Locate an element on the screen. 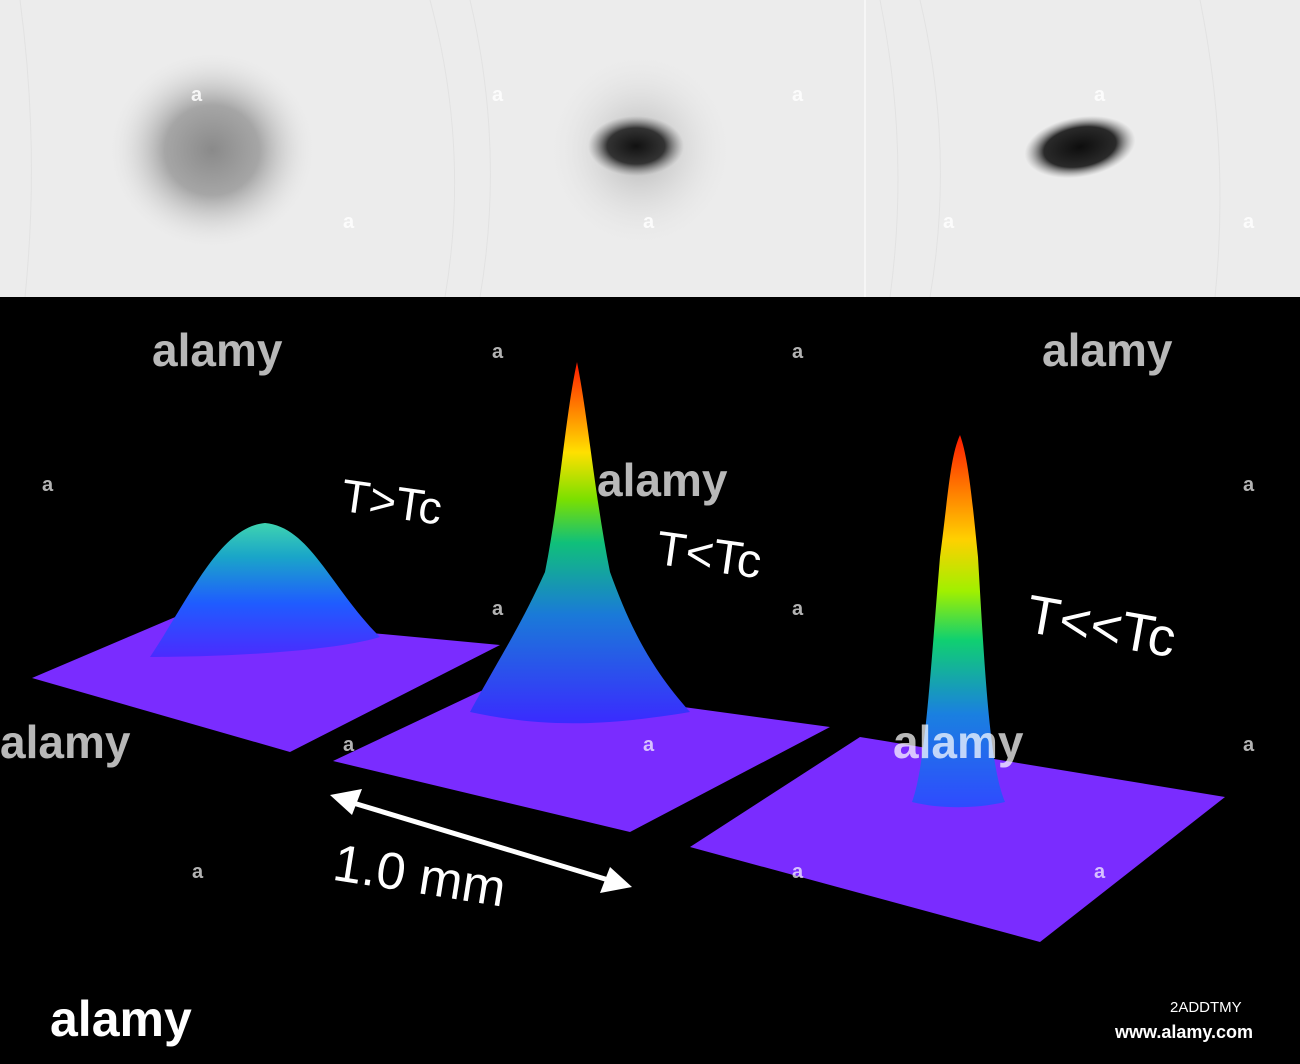  thermal-cloud-image is located at coordinates (212, 150).